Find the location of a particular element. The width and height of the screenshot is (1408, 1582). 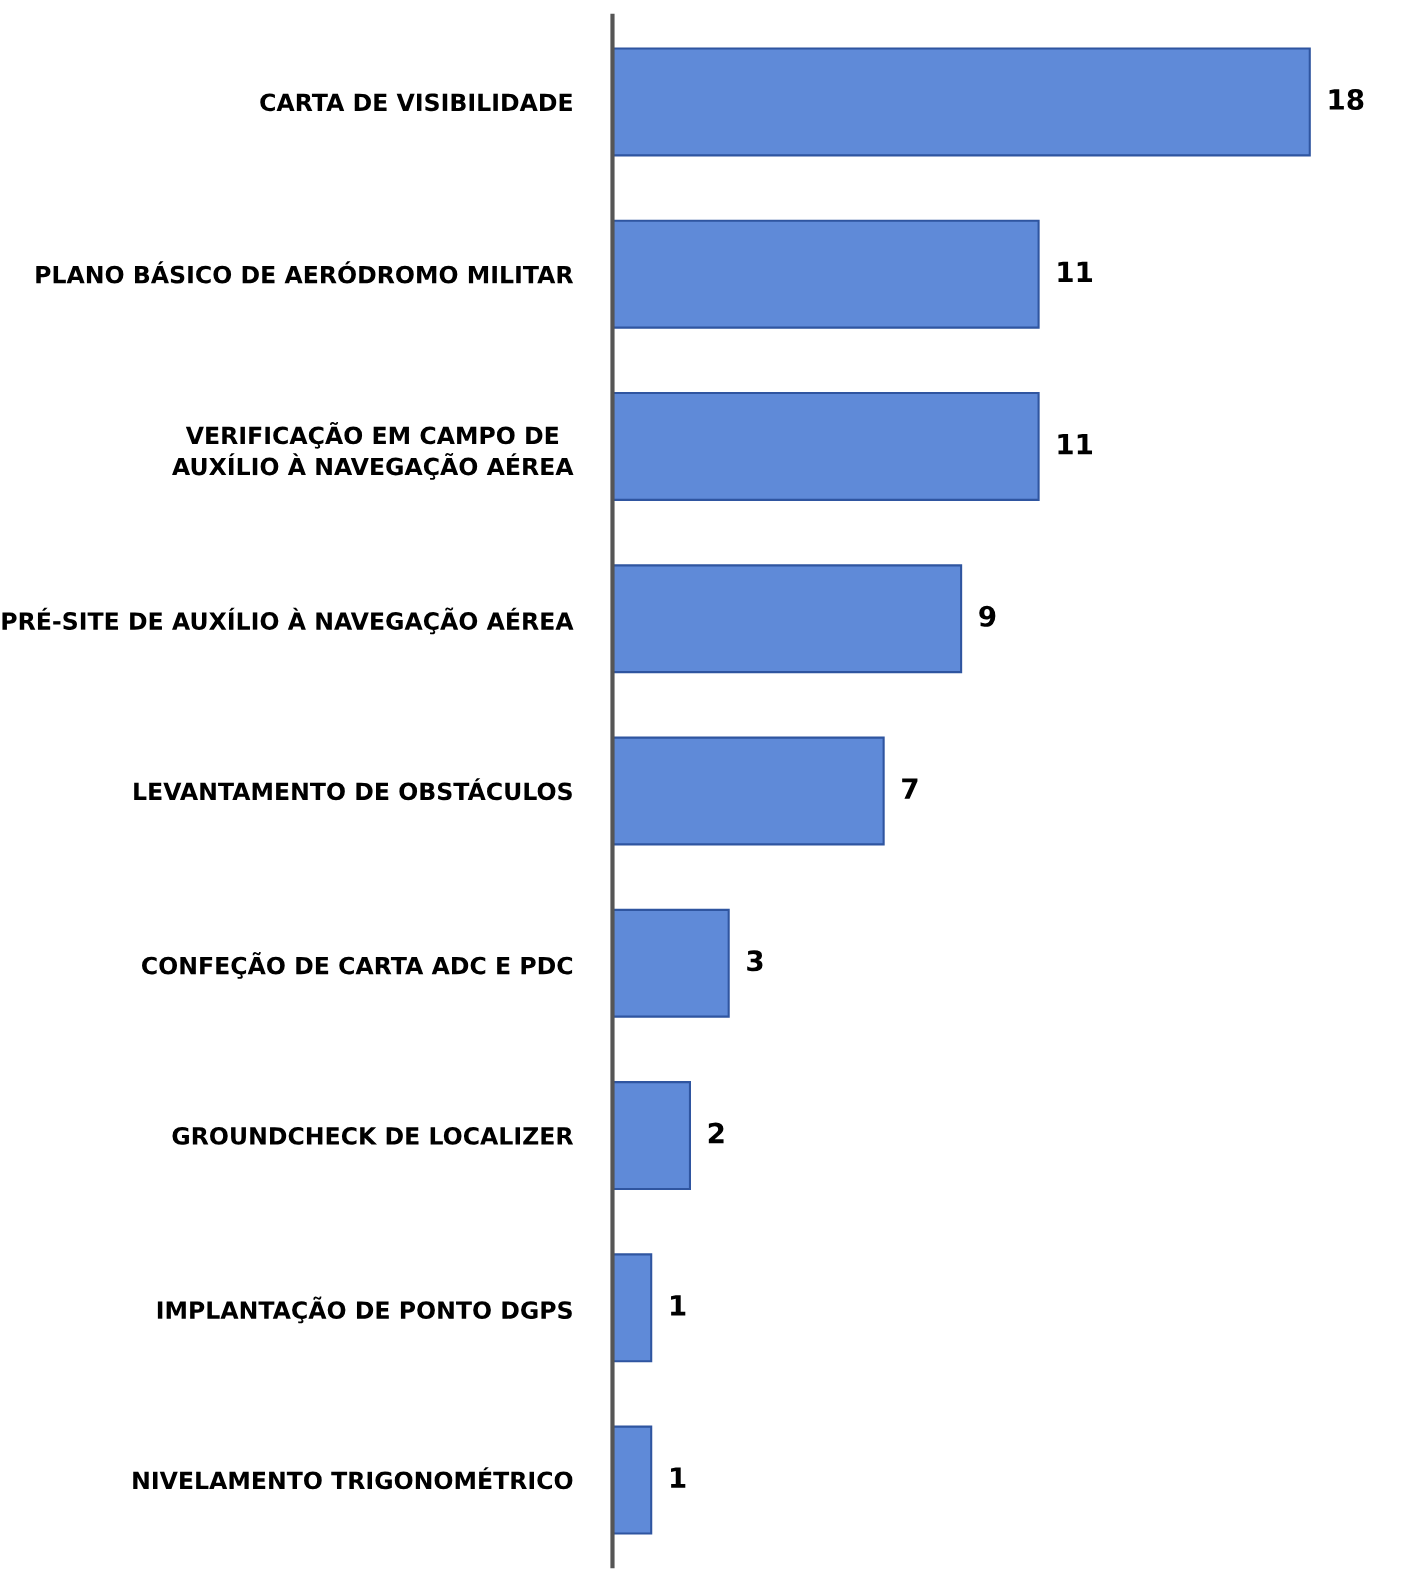

data-label: 2 is located at coordinates (716, 1133).